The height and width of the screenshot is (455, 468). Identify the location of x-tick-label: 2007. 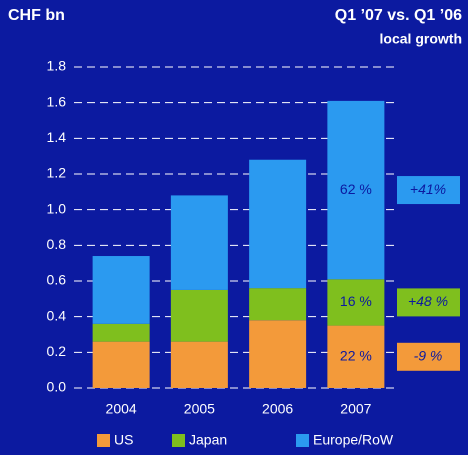
(355, 409).